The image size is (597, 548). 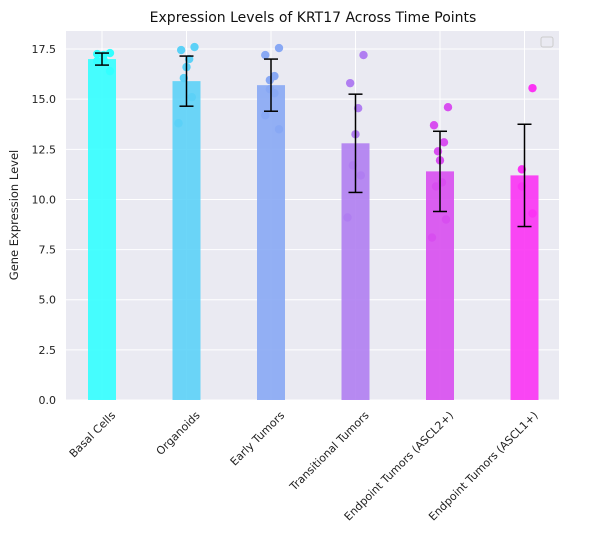 What do you see at coordinates (93, 435) in the screenshot?
I see `x-tick-label: Basal Cells` at bounding box center [93, 435].